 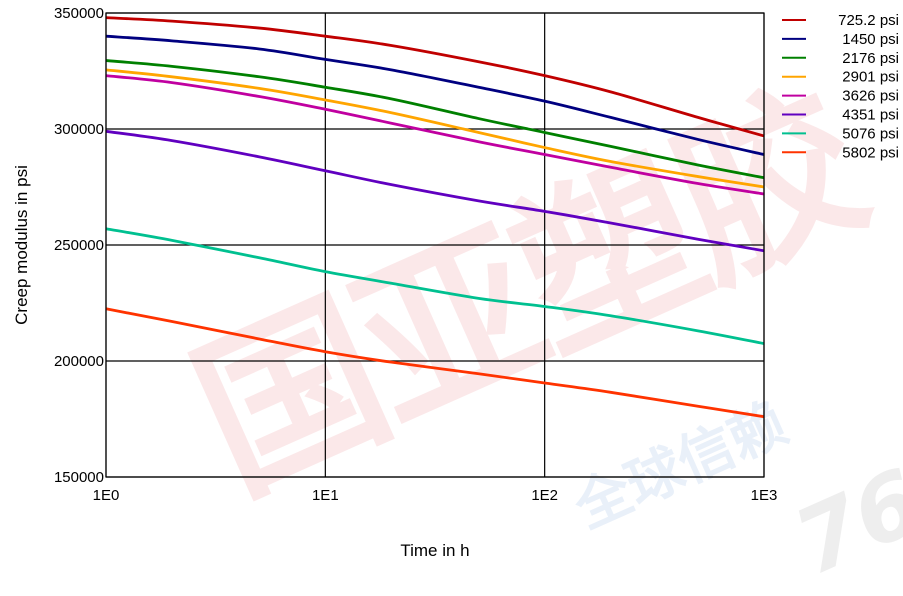 I want to click on x-axis-label: Time in h, so click(x=434, y=550).